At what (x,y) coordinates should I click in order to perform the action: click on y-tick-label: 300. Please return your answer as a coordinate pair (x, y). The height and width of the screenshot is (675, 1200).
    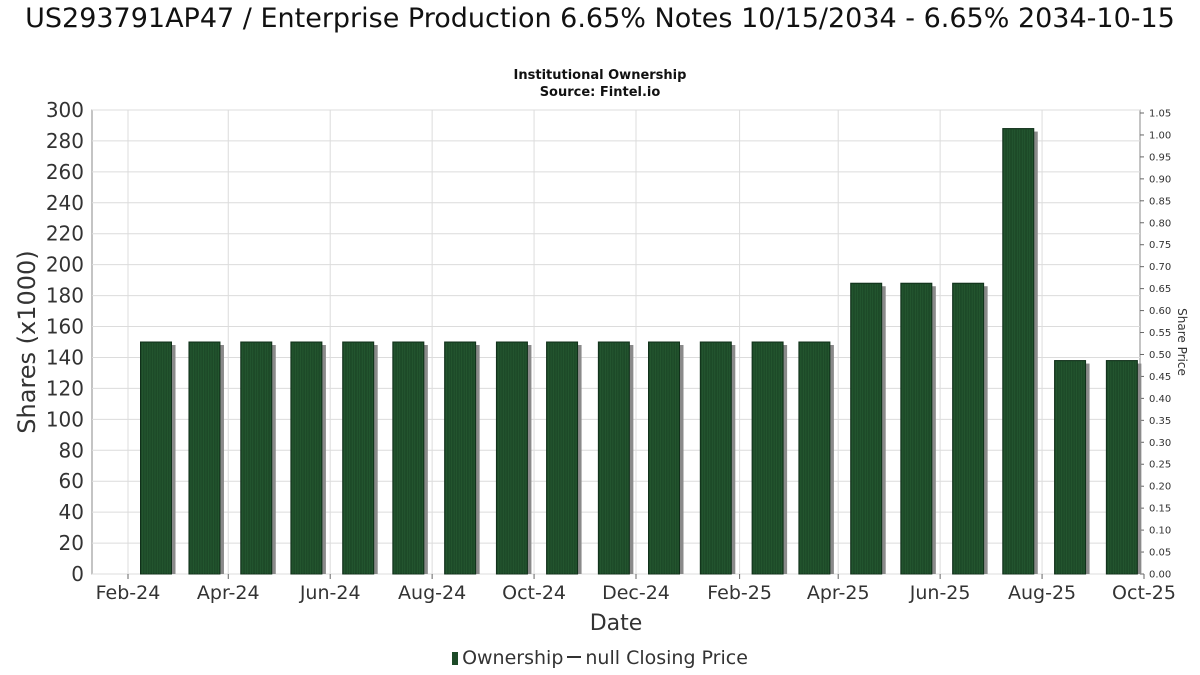
    Looking at the image, I should click on (65, 110).